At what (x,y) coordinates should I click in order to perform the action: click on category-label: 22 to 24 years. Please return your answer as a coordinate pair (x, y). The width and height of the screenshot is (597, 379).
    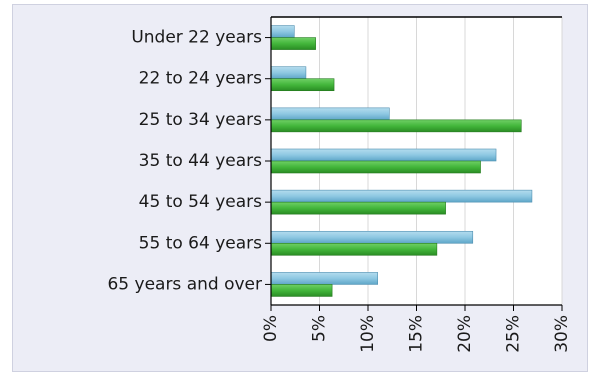
    Looking at the image, I should click on (200, 79).